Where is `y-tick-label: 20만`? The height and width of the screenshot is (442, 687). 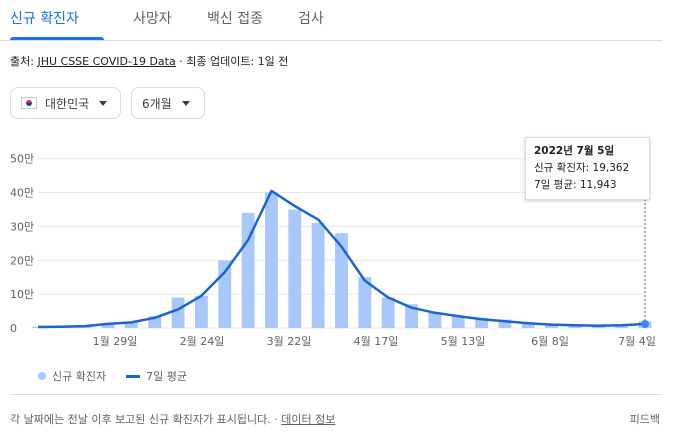
y-tick-label: 20만 is located at coordinates (22, 260).